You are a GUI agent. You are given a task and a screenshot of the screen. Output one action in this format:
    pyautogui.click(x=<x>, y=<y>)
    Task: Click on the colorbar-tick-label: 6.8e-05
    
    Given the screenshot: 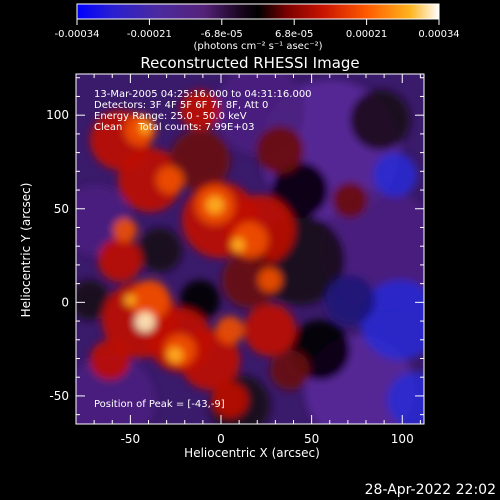 What is the action you would take?
    pyautogui.click(x=294, y=34)
    